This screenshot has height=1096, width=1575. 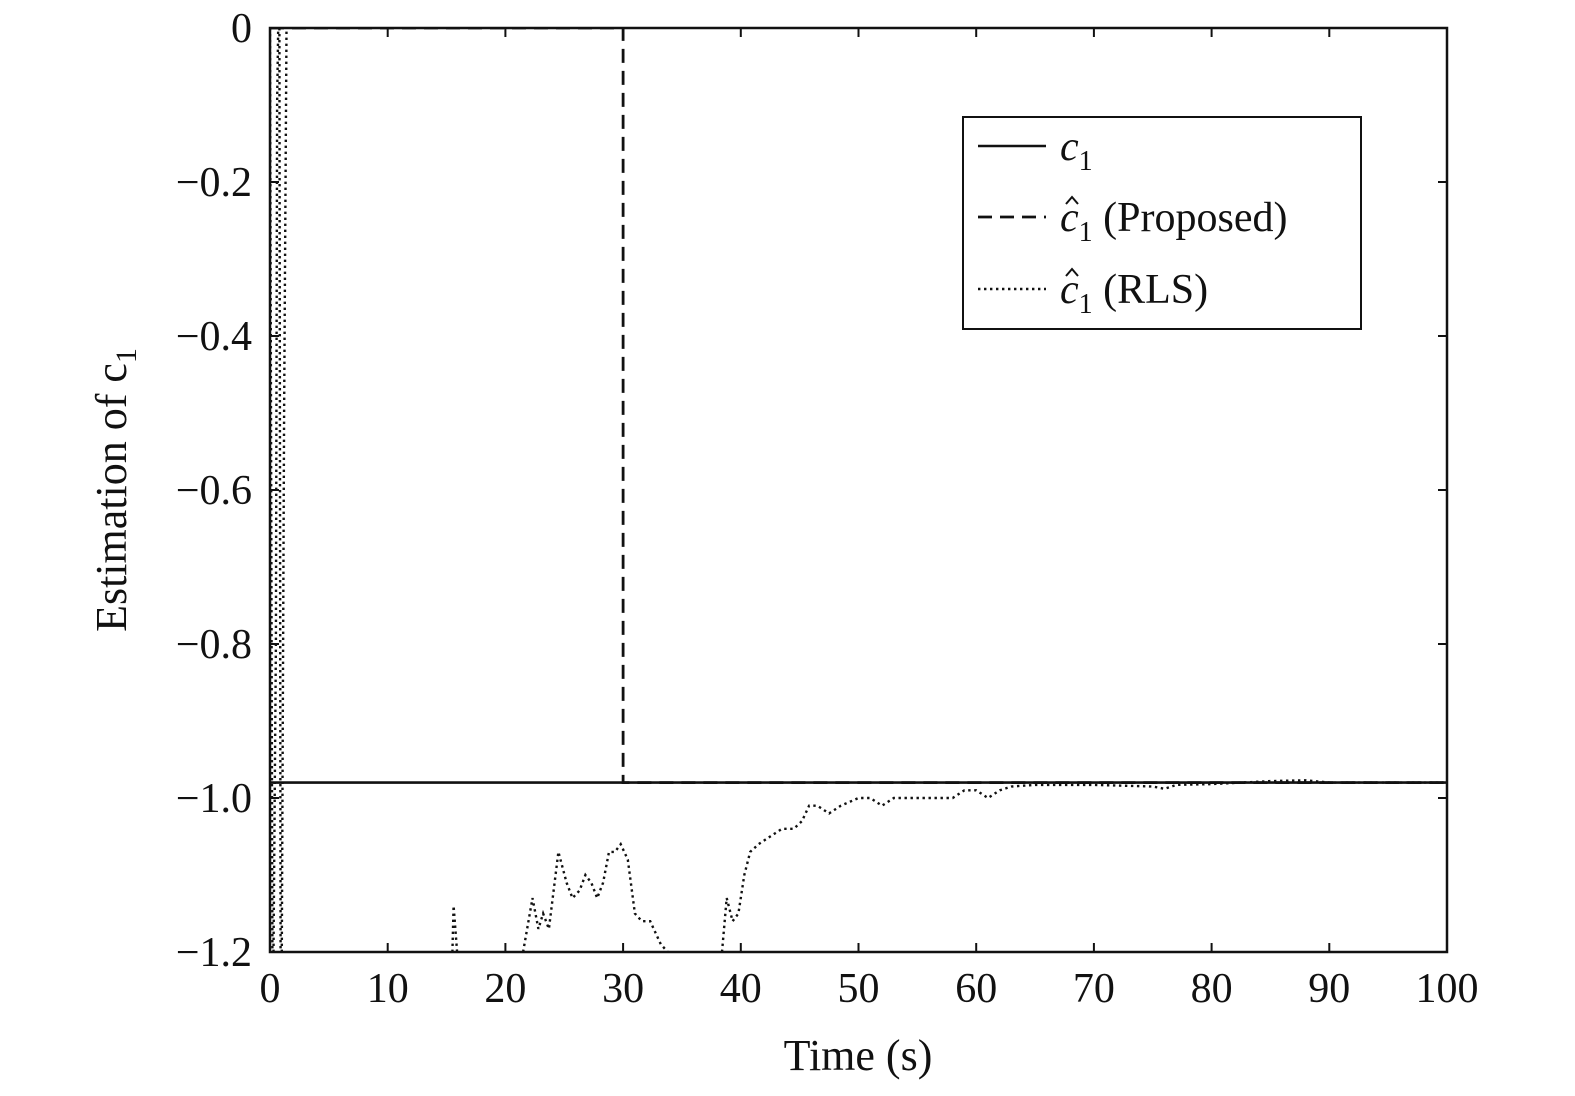 I want to click on x-tick-label: 100, so click(x=1447, y=989).